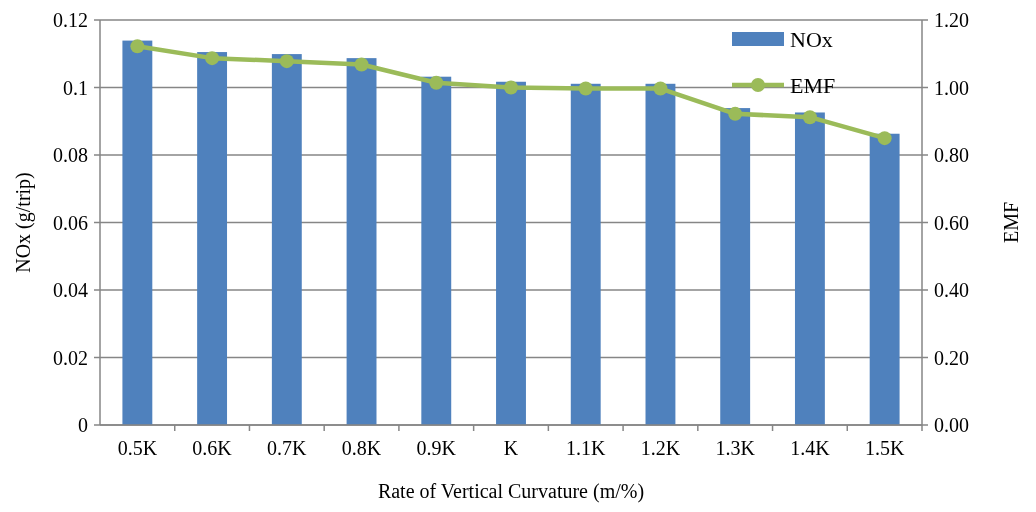 The width and height of the screenshot is (1036, 512). I want to click on y2-tick-label: 0.20, so click(951, 357).